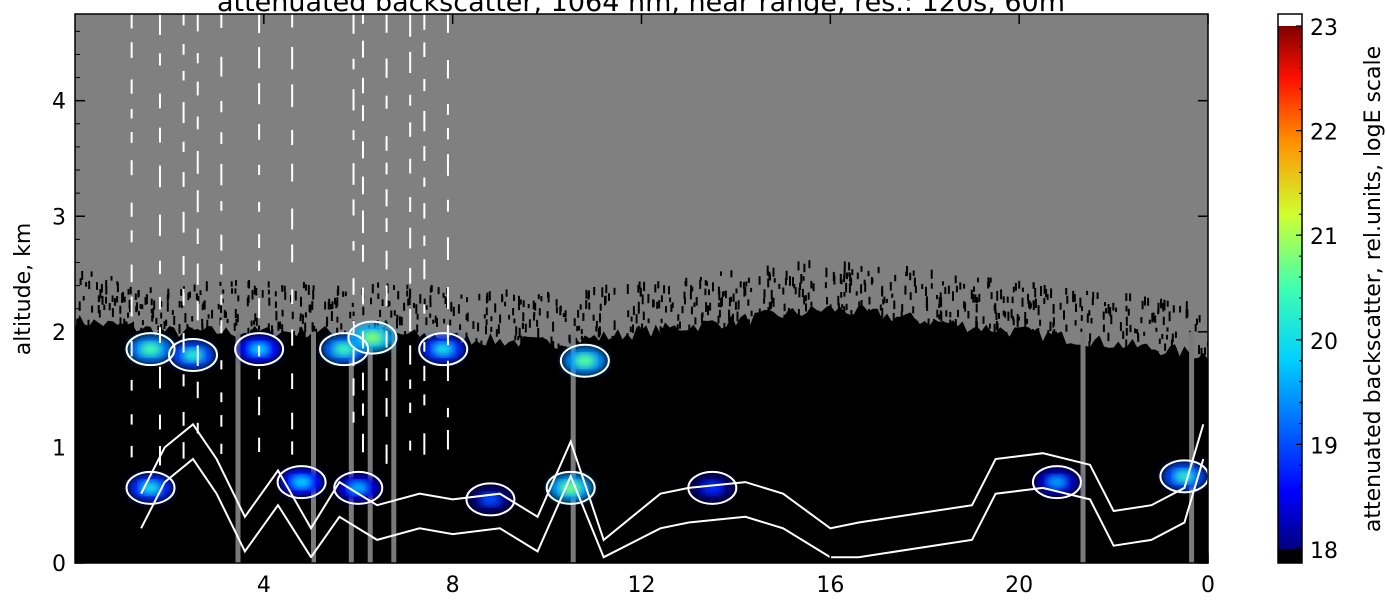 This screenshot has width=1386, height=603. I want to click on x-tick-label: 16, so click(830, 585).